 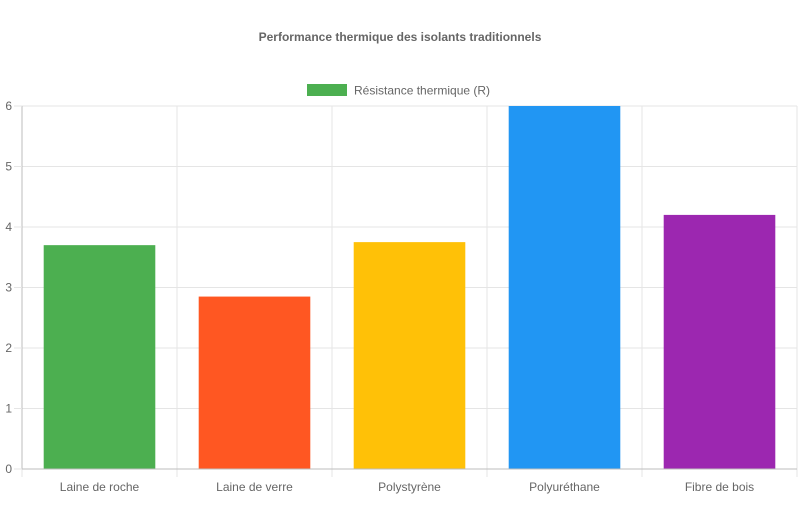 What do you see at coordinates (422, 91) in the screenshot?
I see `legend-label: Résistance thermique (R)` at bounding box center [422, 91].